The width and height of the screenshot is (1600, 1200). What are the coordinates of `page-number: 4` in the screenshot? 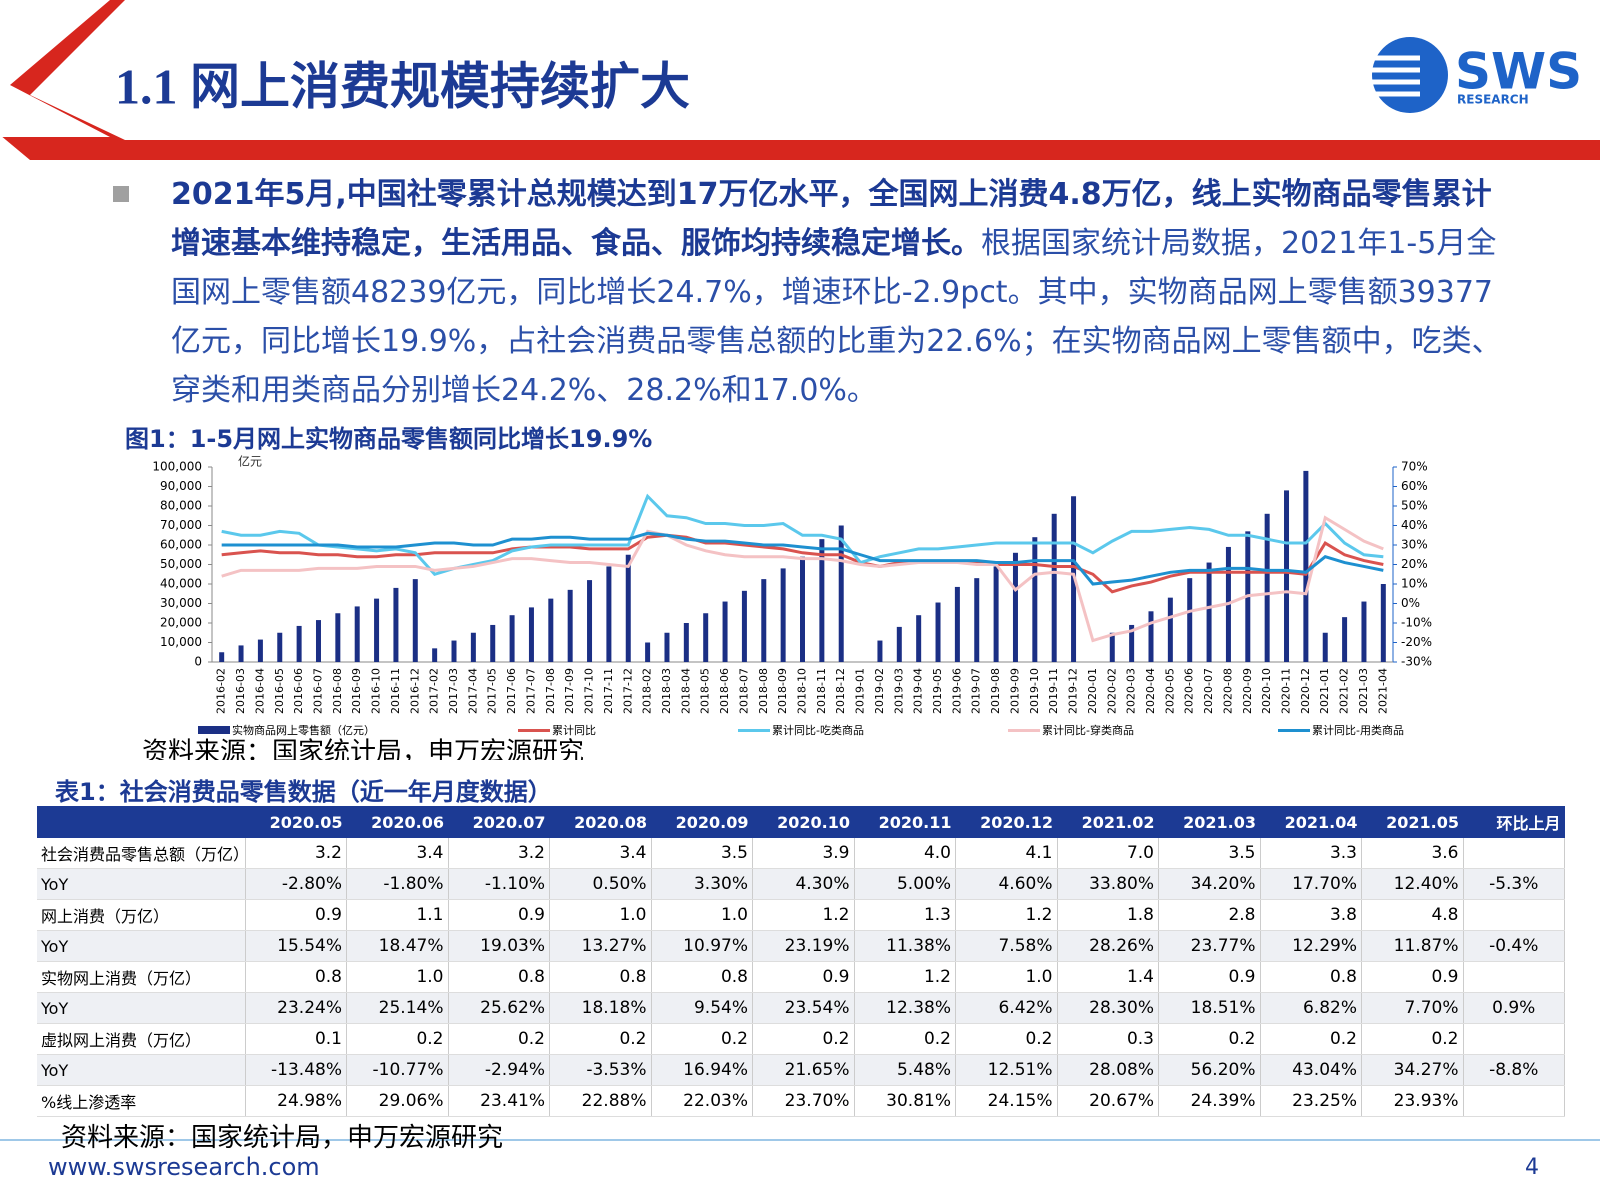 It's located at (1532, 1167).